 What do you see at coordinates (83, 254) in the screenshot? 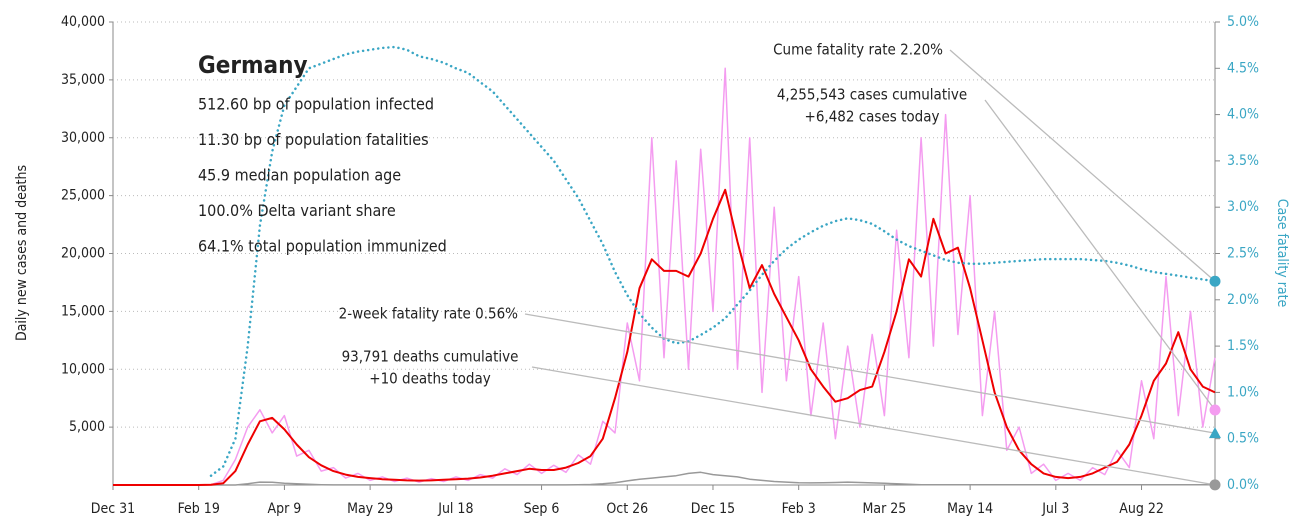
I see `y-tick-label: 20,000` at bounding box center [83, 254].